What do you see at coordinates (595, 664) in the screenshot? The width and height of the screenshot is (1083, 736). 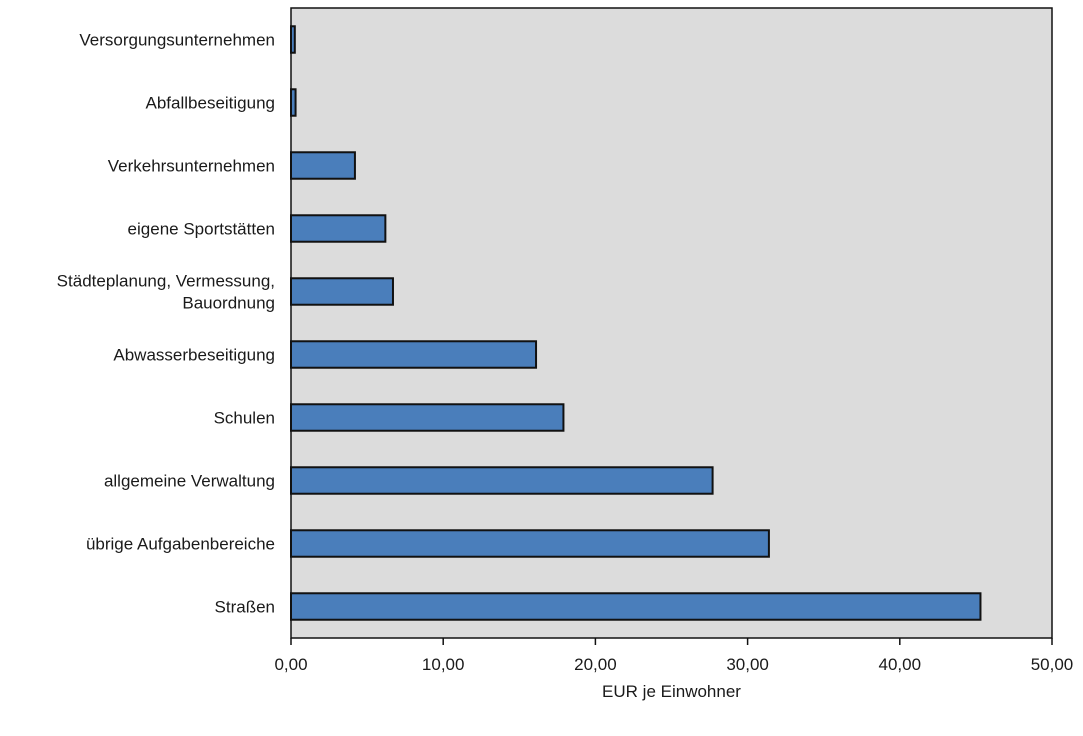 I see `x-tick-label: 20,00` at bounding box center [595, 664].